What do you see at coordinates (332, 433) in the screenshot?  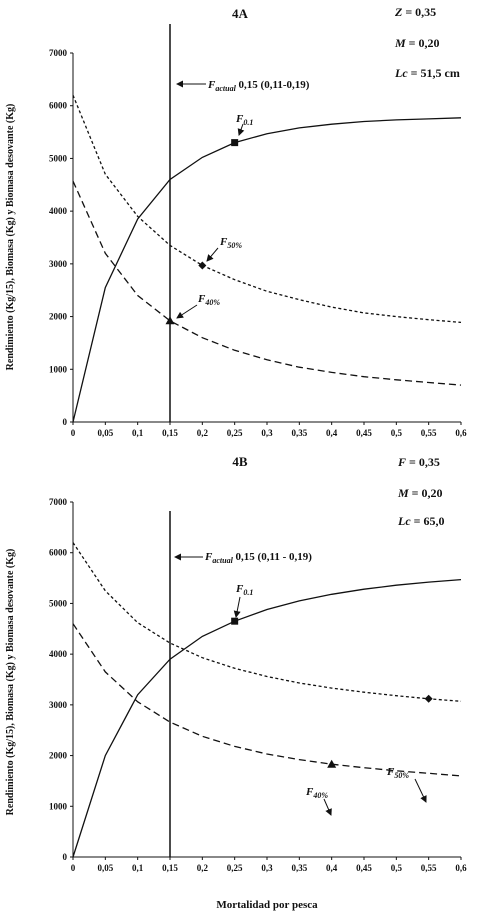 I see `chart-4a-x-tick-label: 0,4` at bounding box center [332, 433].